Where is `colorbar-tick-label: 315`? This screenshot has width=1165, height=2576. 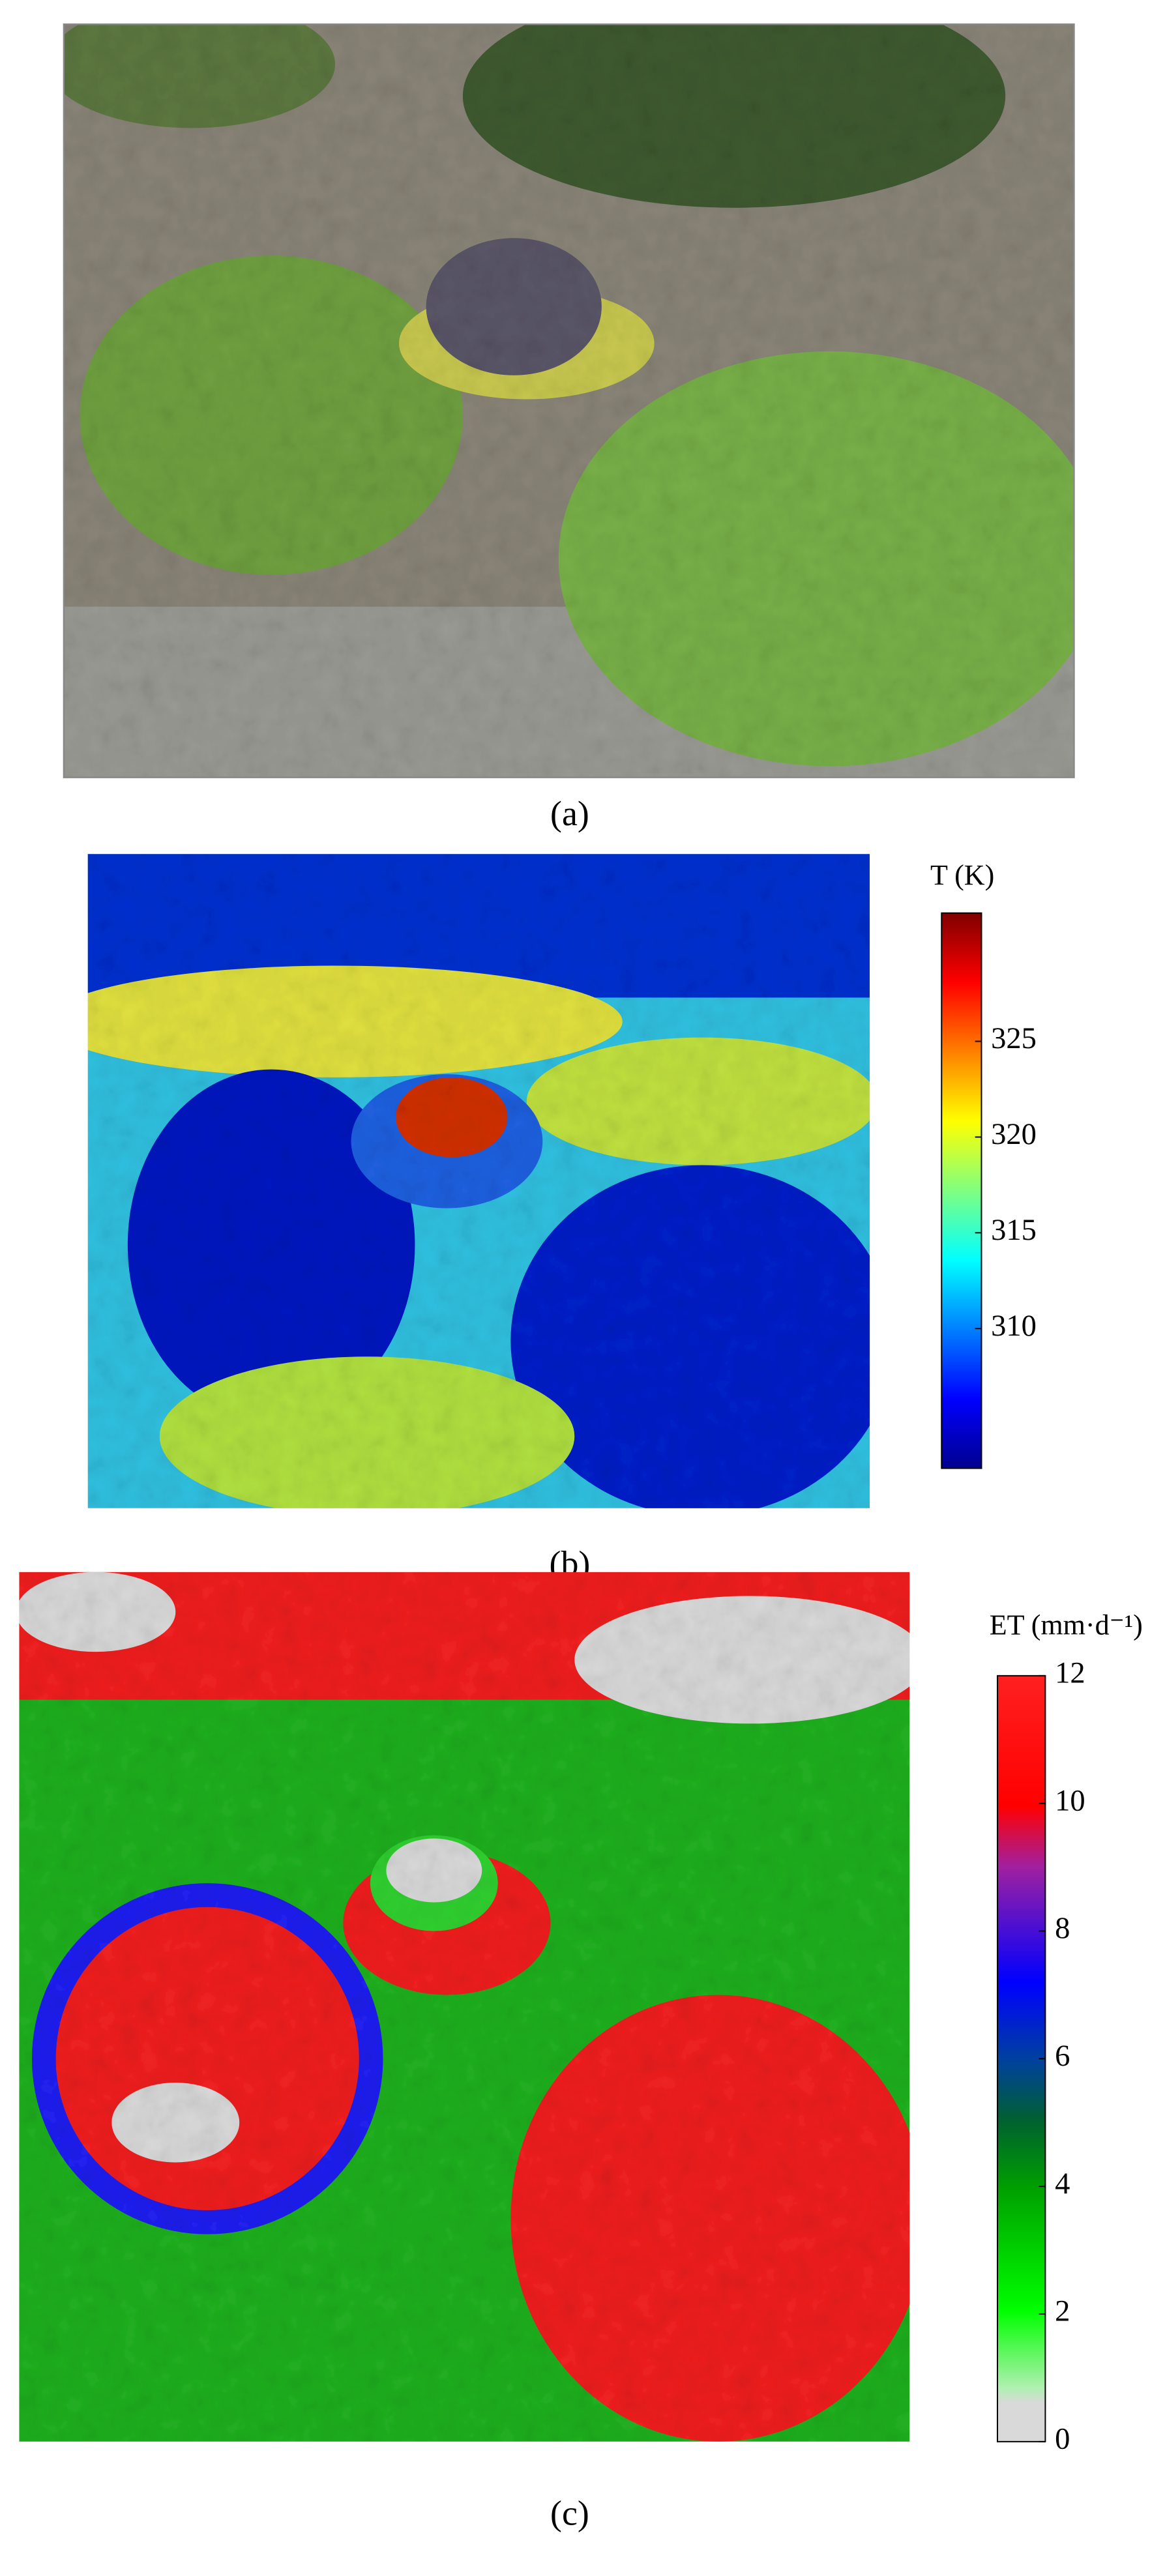 colorbar-tick-label: 315 is located at coordinates (1014, 1230).